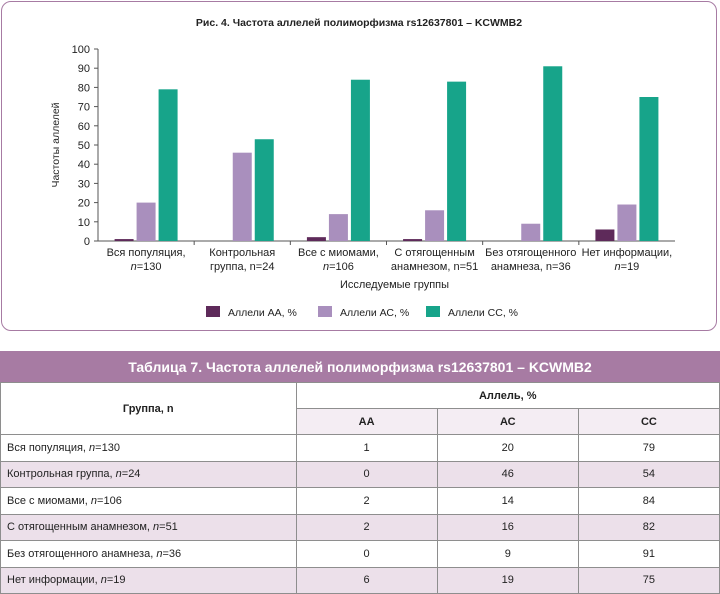 The image size is (720, 594). What do you see at coordinates (507, 501) in the screenshot?
I see `cell-ac: 14` at bounding box center [507, 501].